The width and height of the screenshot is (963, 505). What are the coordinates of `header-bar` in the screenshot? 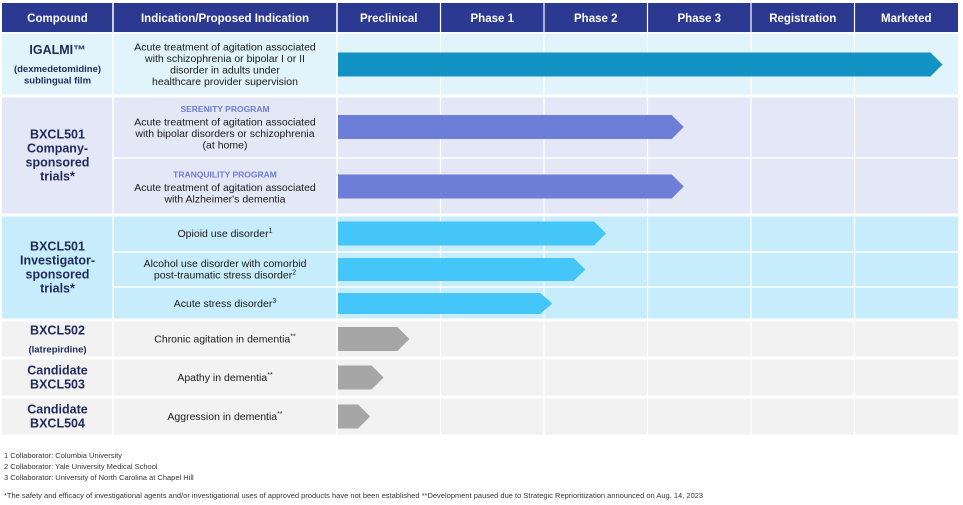 It's located at (480, 18).